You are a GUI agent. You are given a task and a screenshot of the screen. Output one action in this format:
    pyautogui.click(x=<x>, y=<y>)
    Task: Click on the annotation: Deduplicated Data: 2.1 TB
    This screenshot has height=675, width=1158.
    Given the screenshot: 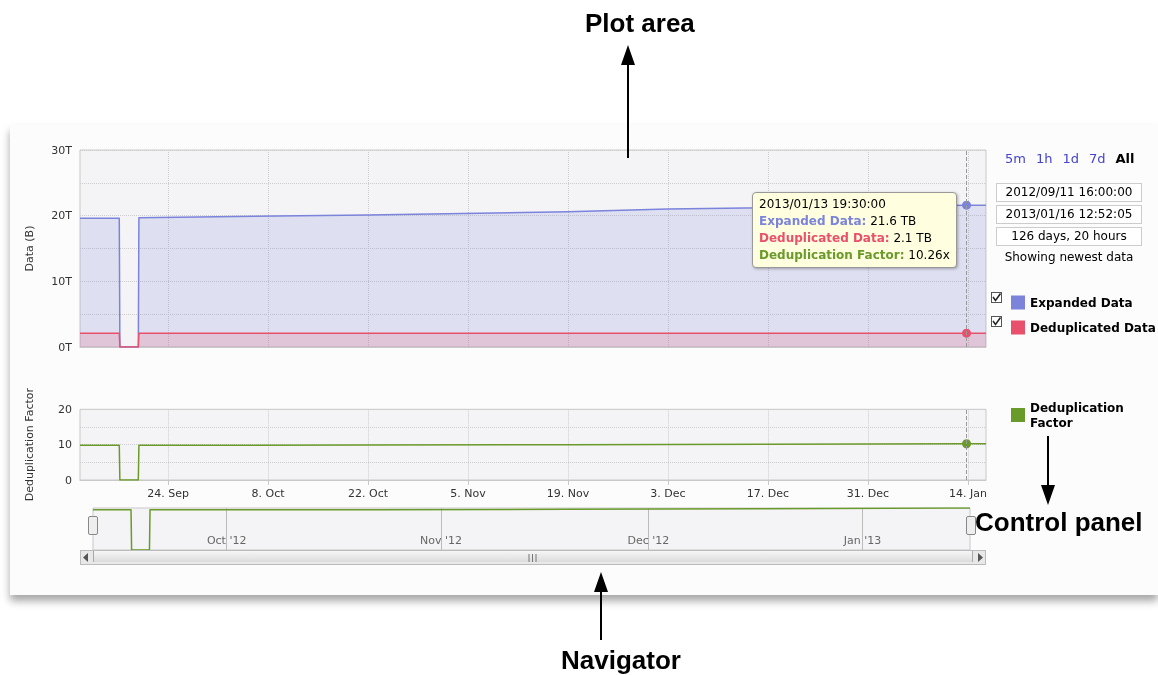 What is the action you would take?
    pyautogui.click(x=846, y=238)
    